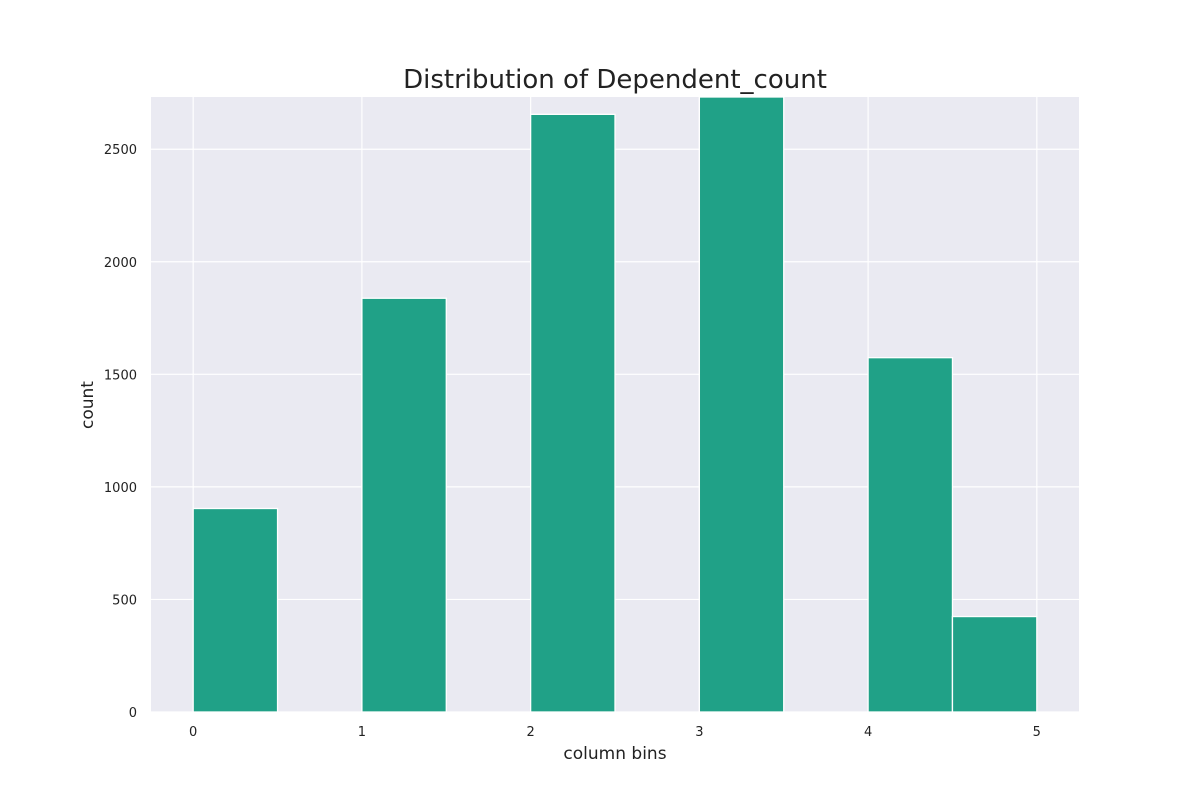 This screenshot has width=1200, height=800. I want to click on y-tick-label: 0, so click(133, 713).